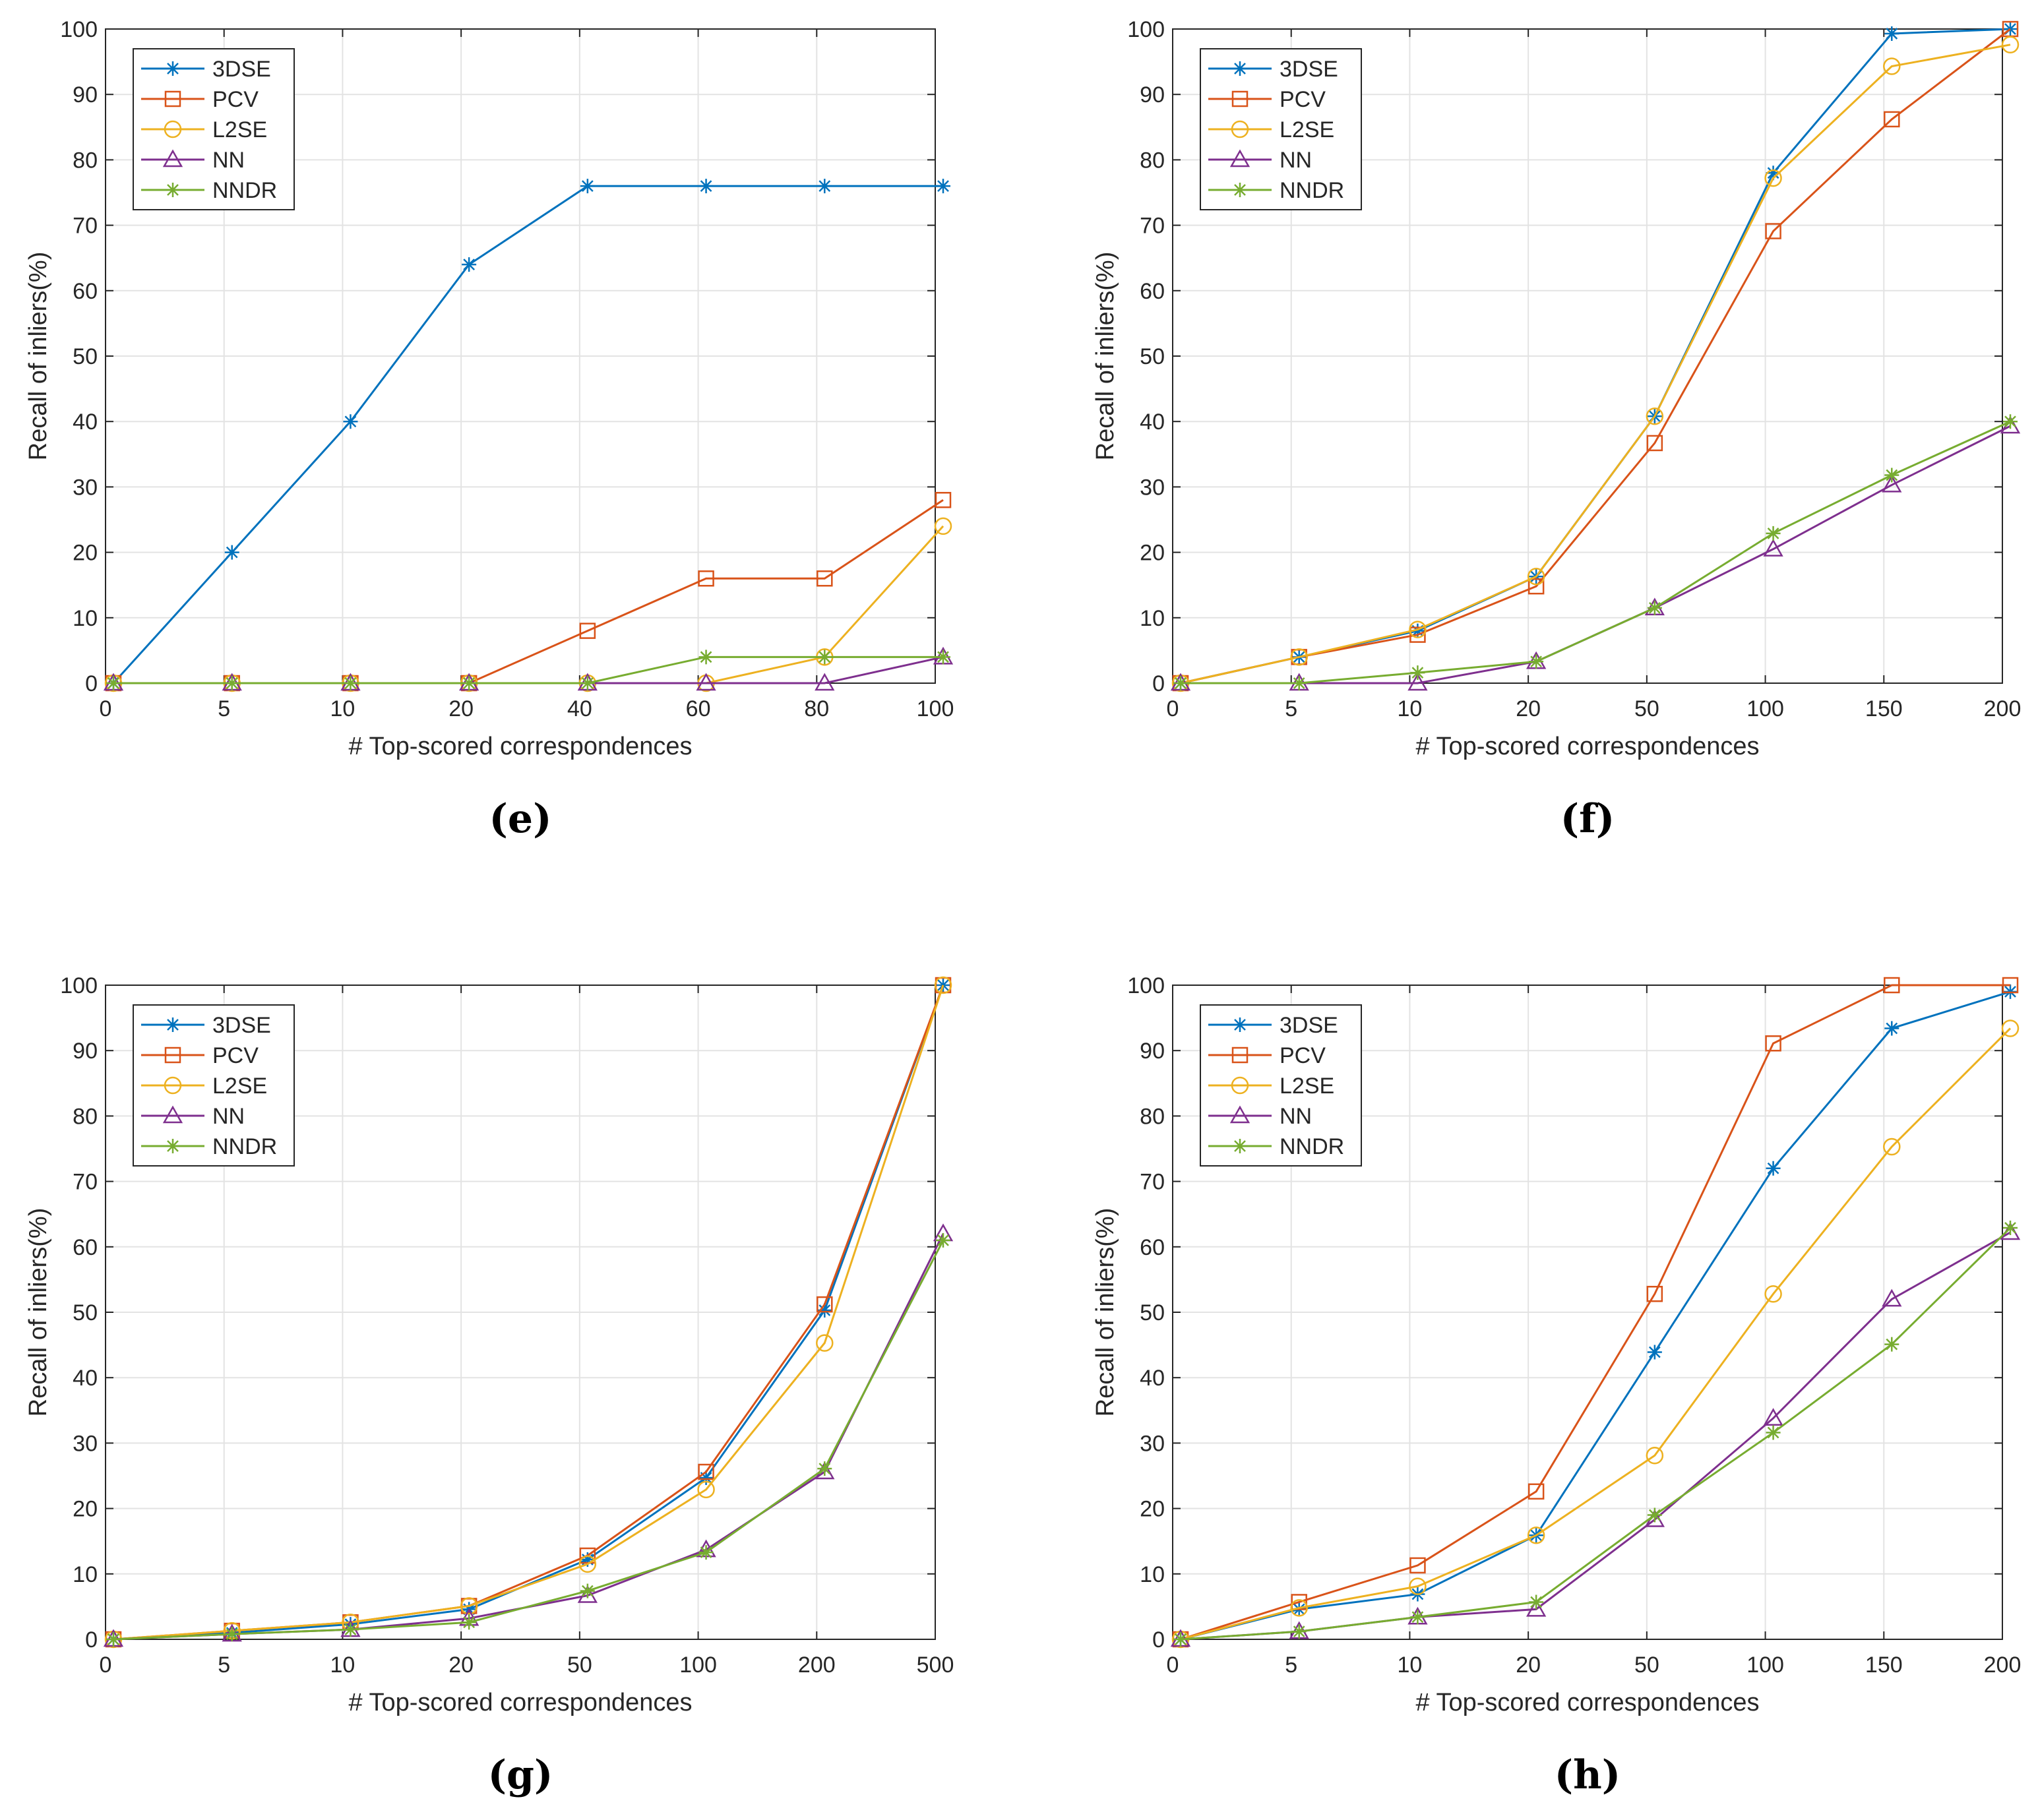  Describe the element at coordinates (1303, 100) in the screenshot. I see `legend-label-PCV: PCV` at that location.